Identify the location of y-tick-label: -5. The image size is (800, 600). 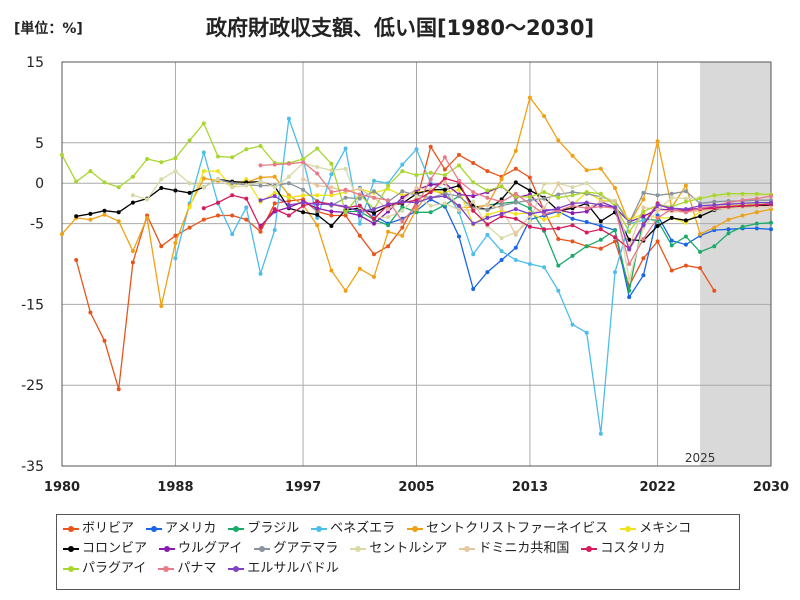
(37, 225).